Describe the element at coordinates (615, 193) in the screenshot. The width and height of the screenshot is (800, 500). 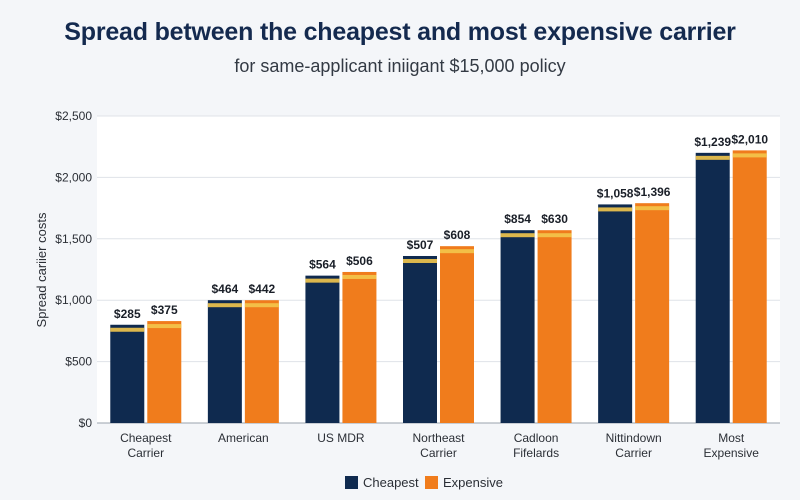
I see `data-label-cheapest: $1,058` at that location.